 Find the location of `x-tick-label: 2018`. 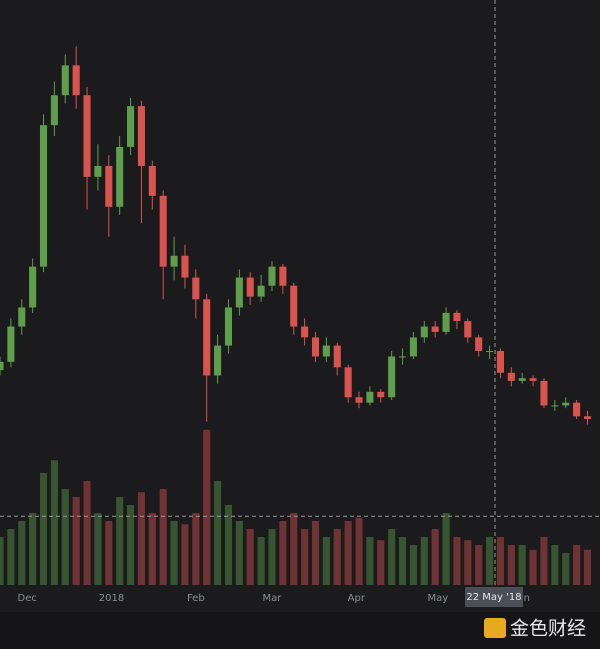

x-tick-label: 2018 is located at coordinates (111, 598).